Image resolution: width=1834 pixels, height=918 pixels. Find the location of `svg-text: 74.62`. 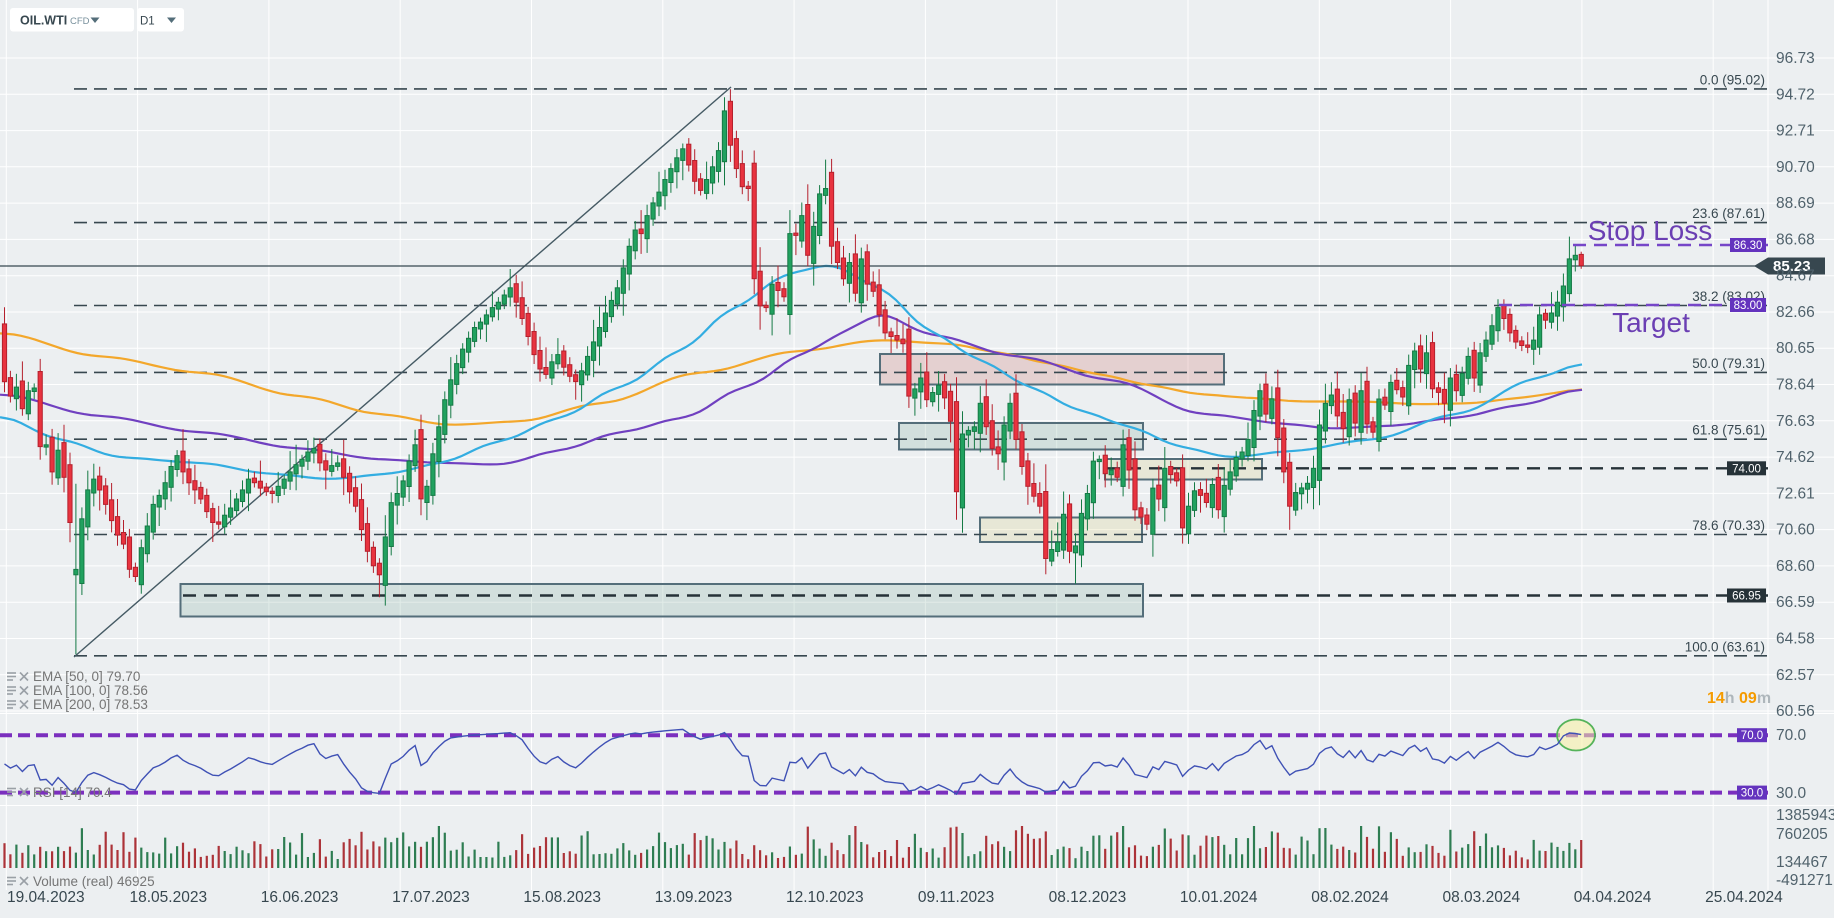

svg-text: 74.62 is located at coordinates (1795, 457).